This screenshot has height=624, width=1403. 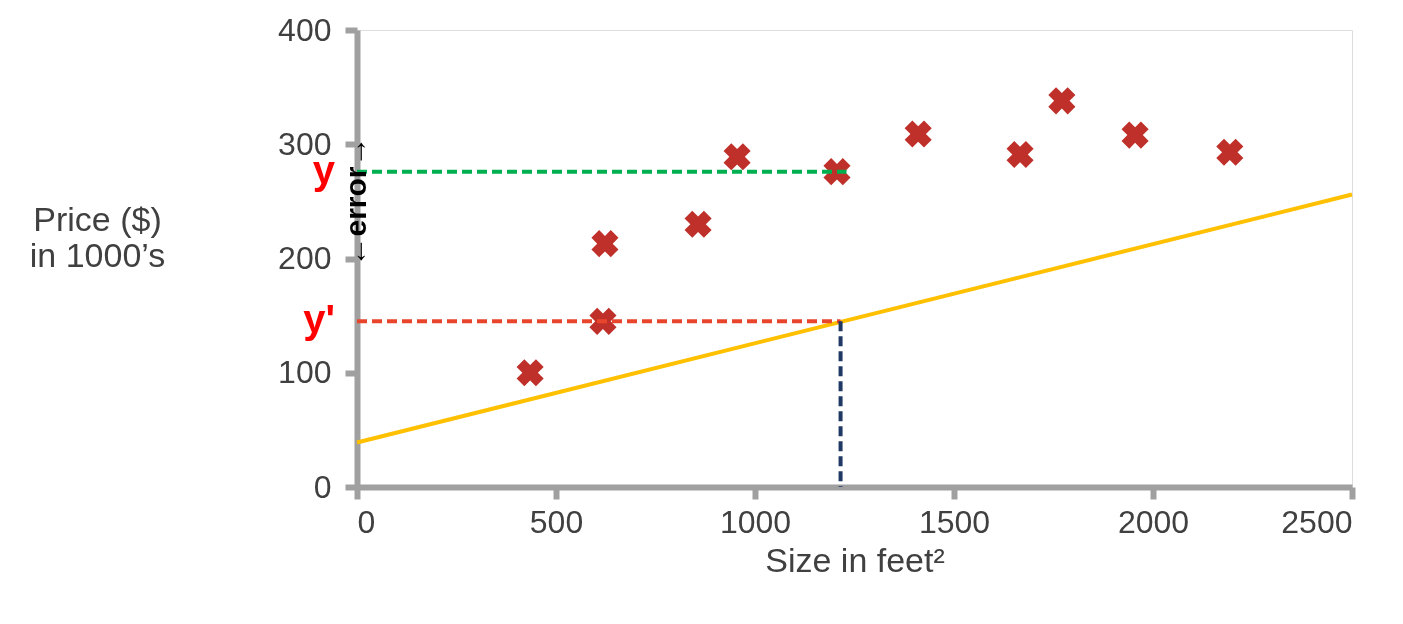 I want to click on y-tick-label: 200, so click(x=305, y=258).